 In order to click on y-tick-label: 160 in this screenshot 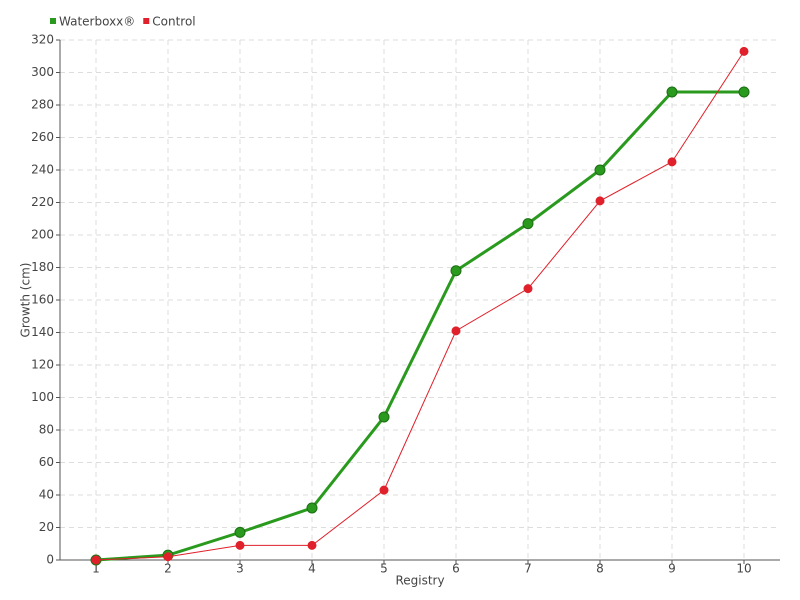, I will do `click(42, 300)`.